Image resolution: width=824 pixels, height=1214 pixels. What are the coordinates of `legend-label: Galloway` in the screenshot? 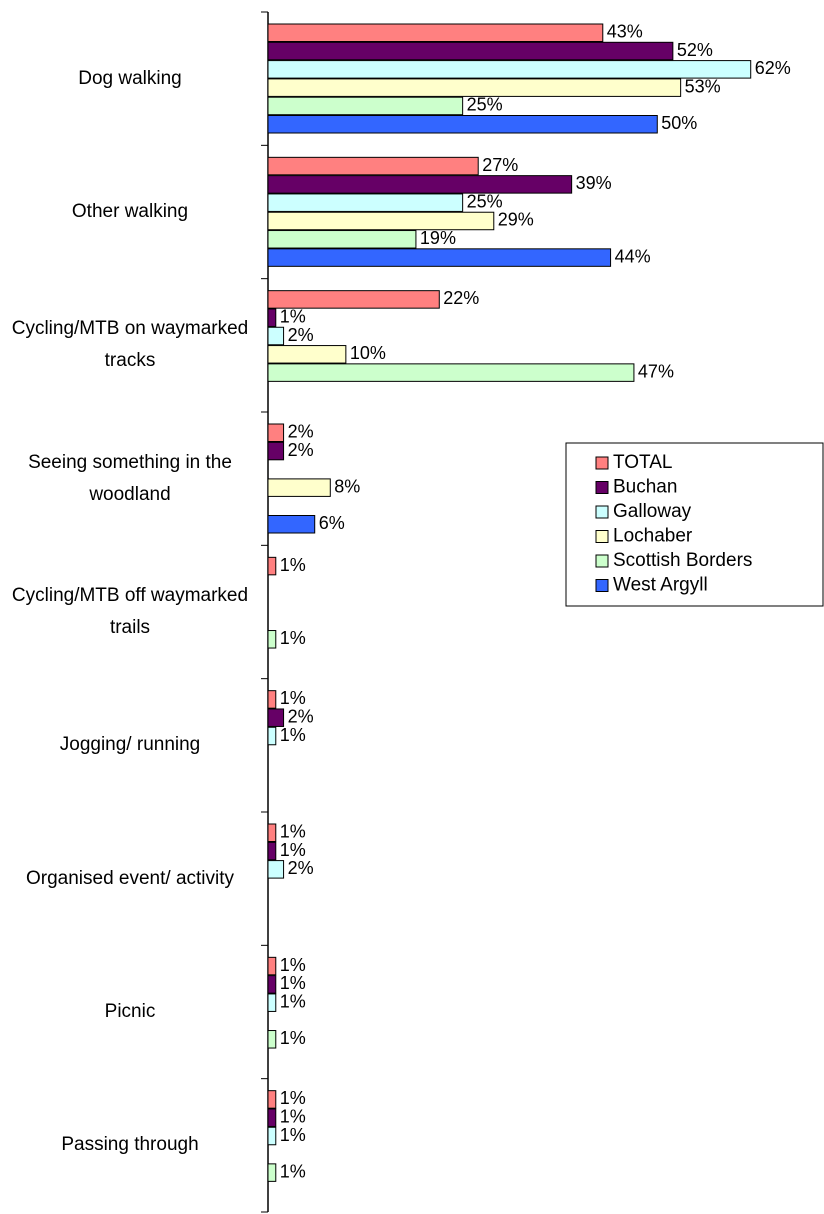 It's located at (652, 511).